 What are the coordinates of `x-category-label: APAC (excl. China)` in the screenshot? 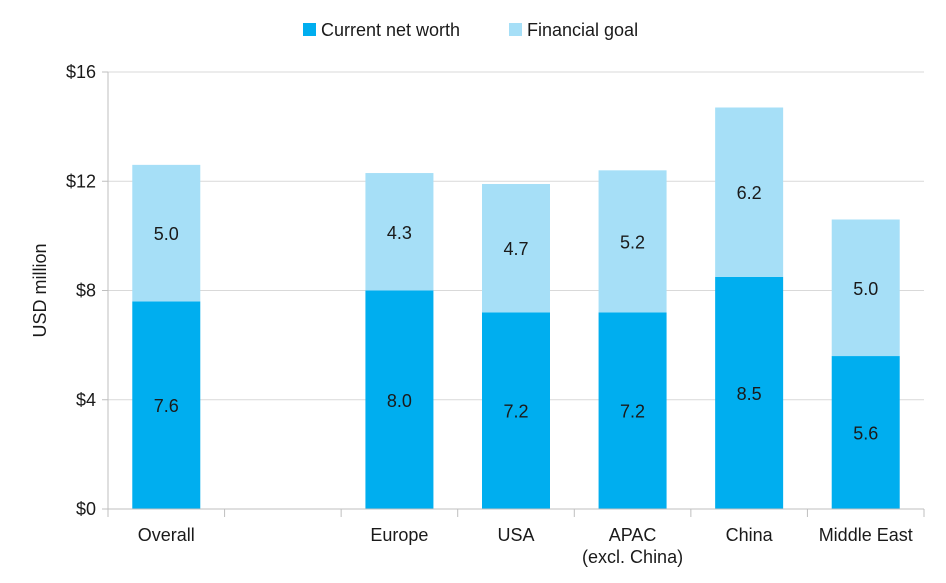 It's located at (632, 546).